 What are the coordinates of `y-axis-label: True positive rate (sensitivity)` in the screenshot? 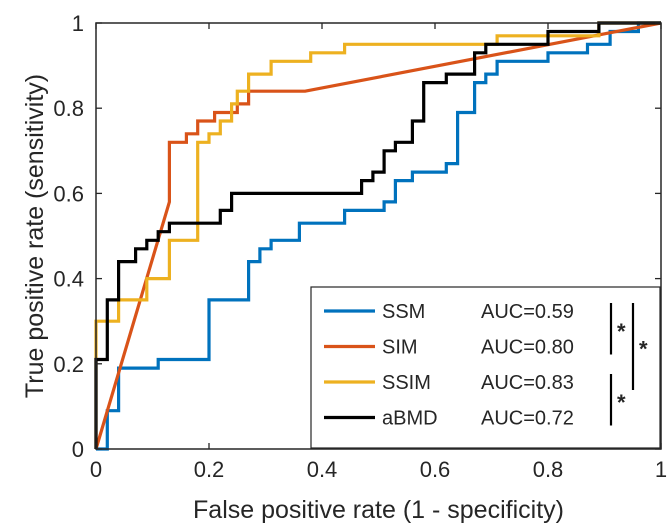 It's located at (35, 236).